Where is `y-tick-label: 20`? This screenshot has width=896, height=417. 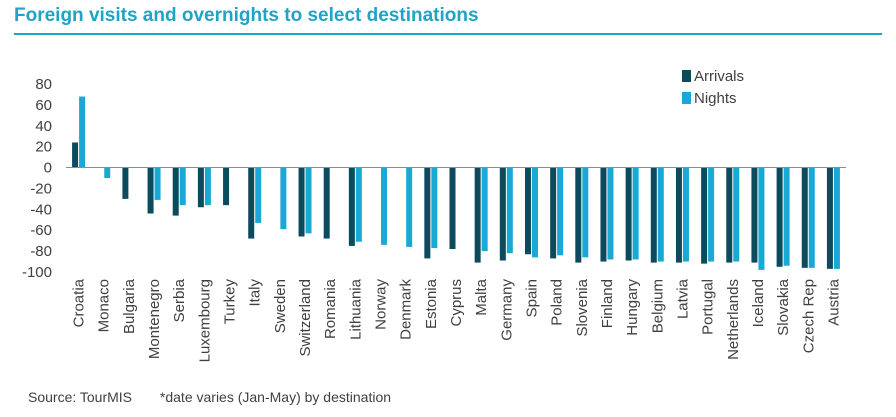 y-tick-label: 20 is located at coordinates (43, 147).